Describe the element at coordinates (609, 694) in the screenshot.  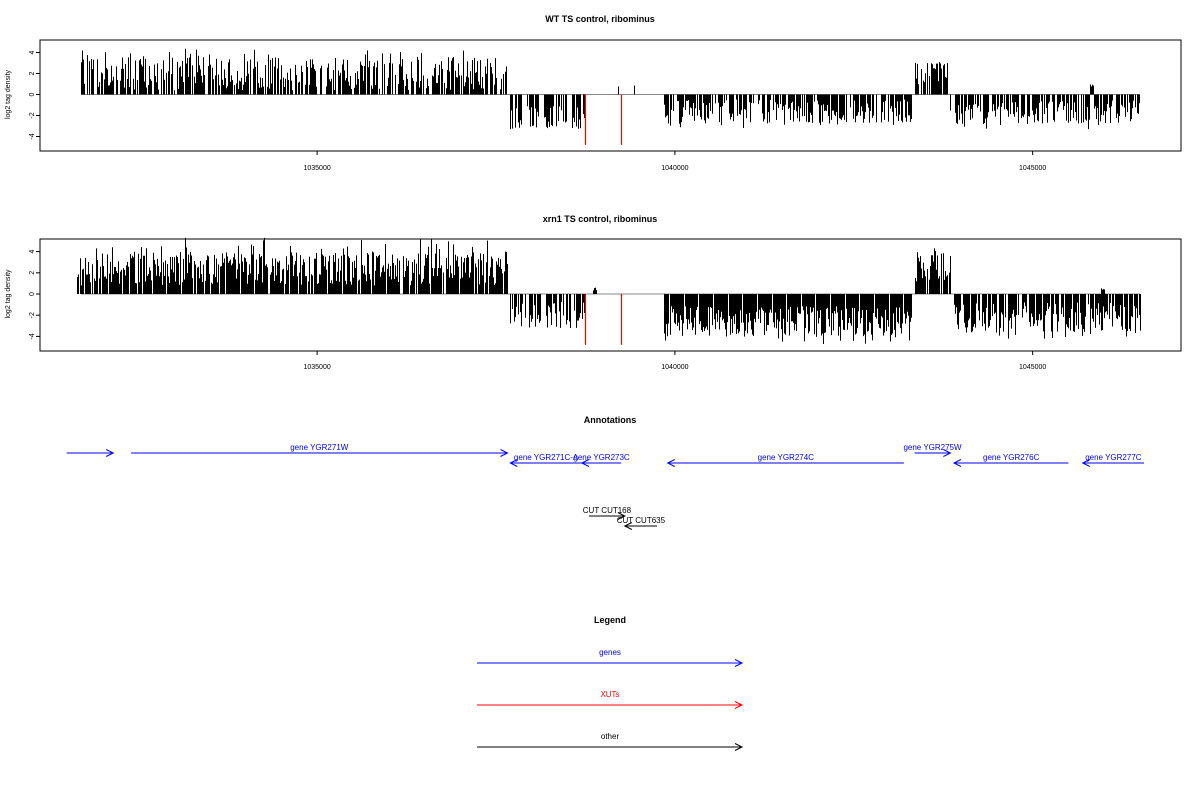
I see `legend-label: XUTs` at that location.